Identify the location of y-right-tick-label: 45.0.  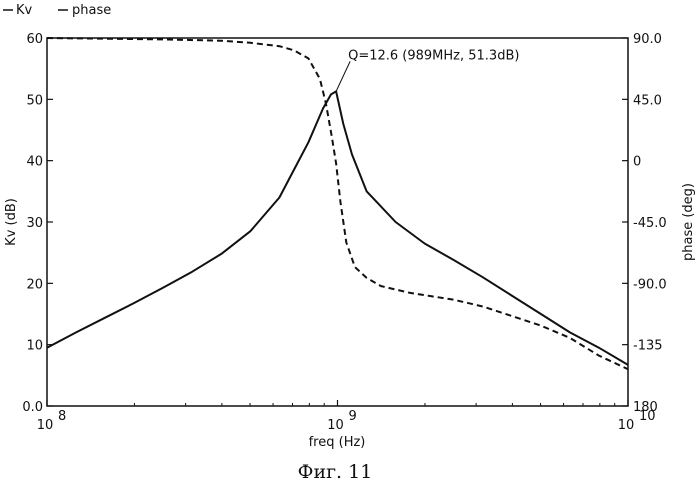
(647, 100).